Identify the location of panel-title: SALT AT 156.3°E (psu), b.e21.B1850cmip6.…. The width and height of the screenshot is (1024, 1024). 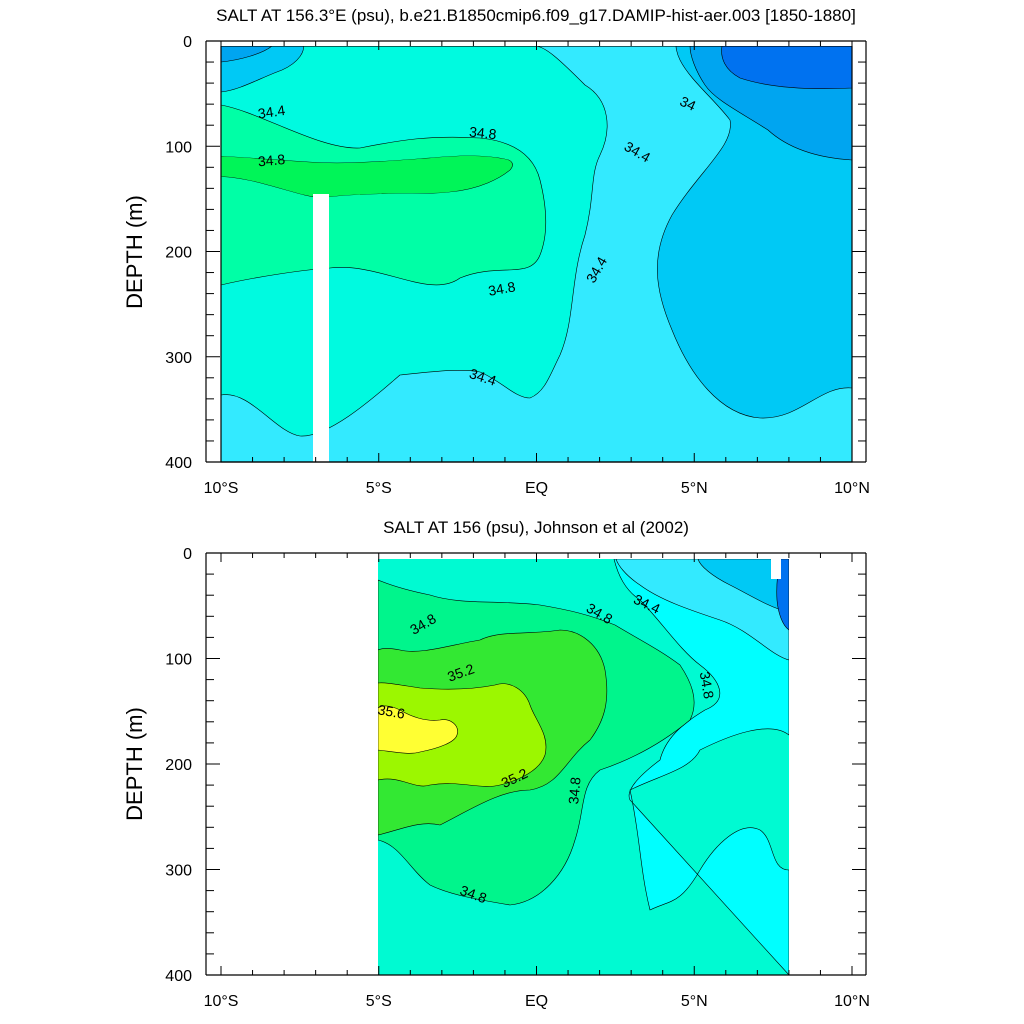
(536, 15).